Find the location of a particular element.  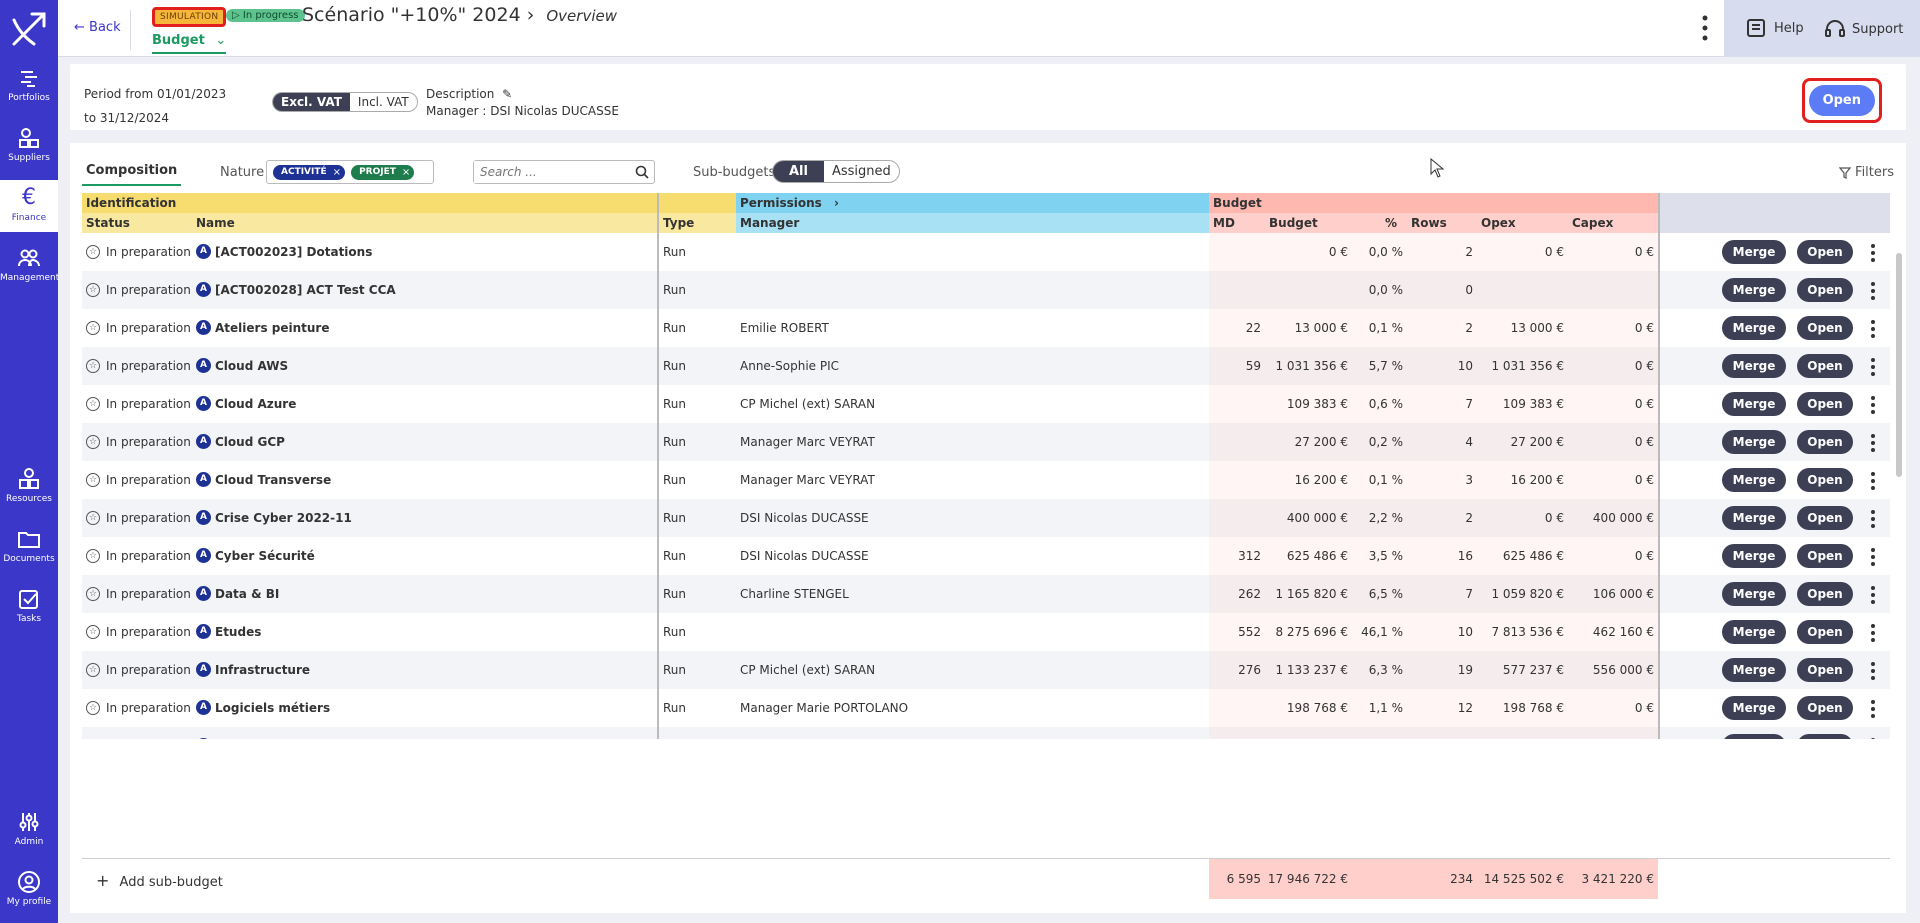

vertical-scrollbar is located at coordinates (1899, 486).